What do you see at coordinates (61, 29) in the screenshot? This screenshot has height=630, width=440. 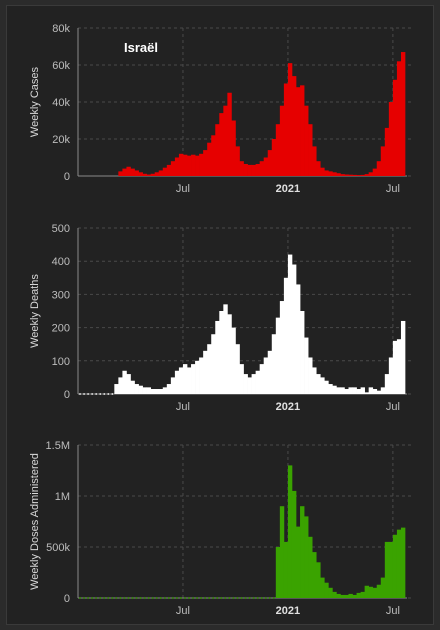 I see `y-tick-label: 80k` at bounding box center [61, 29].